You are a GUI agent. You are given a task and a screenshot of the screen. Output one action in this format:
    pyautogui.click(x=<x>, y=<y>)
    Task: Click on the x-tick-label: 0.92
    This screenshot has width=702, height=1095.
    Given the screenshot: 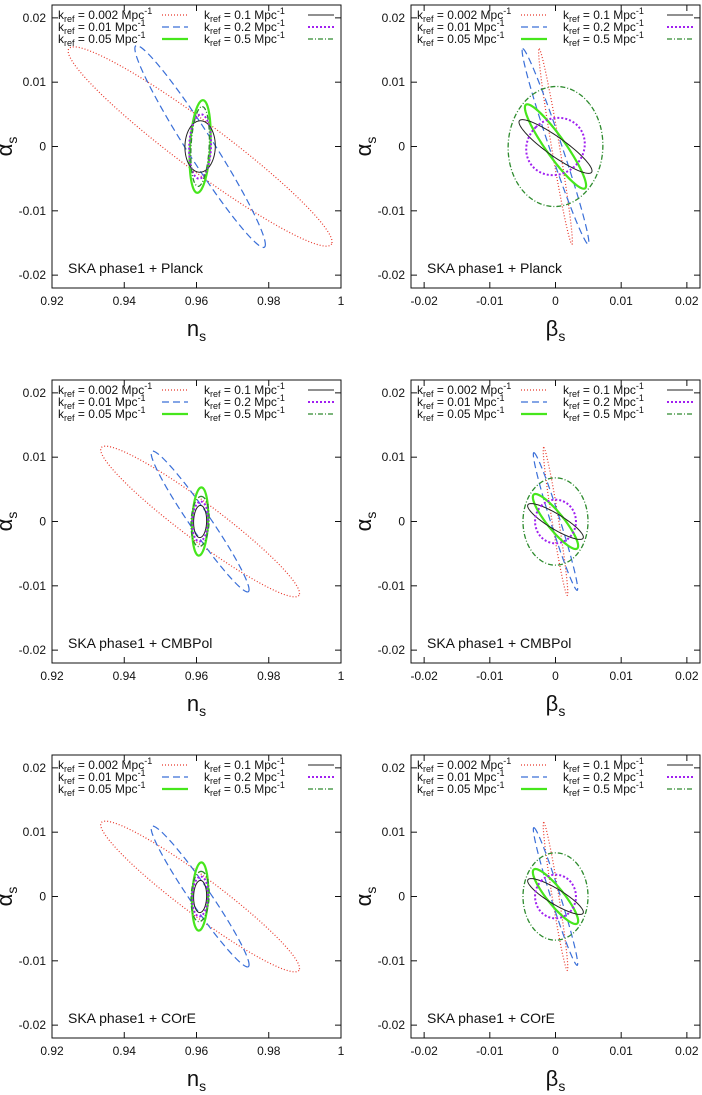 What is the action you would take?
    pyautogui.click(x=52, y=1051)
    